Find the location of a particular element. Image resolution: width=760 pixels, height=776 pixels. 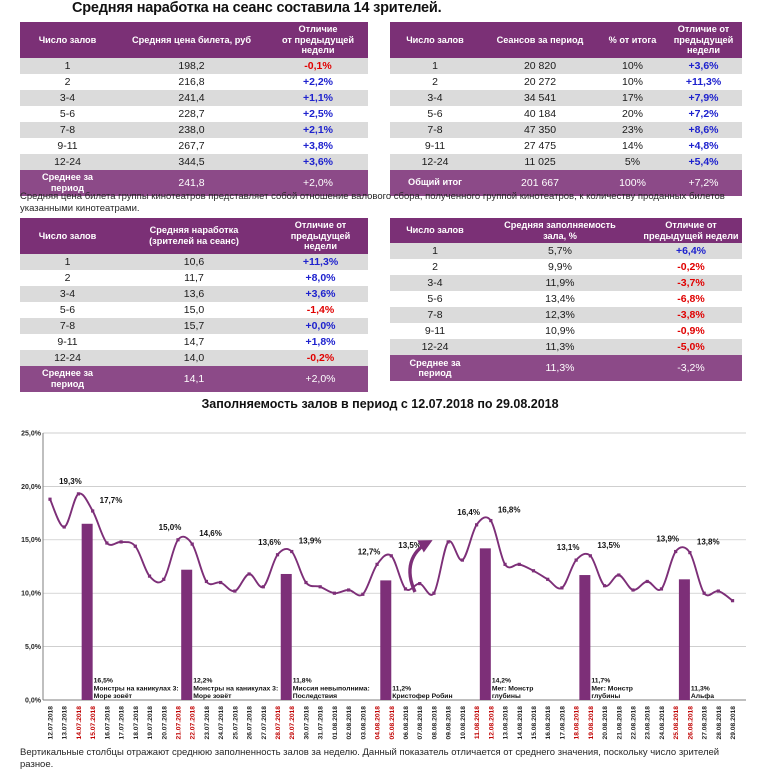

total-row: Среднее за период 241,8 +2,0% is located at coordinates (194, 182).